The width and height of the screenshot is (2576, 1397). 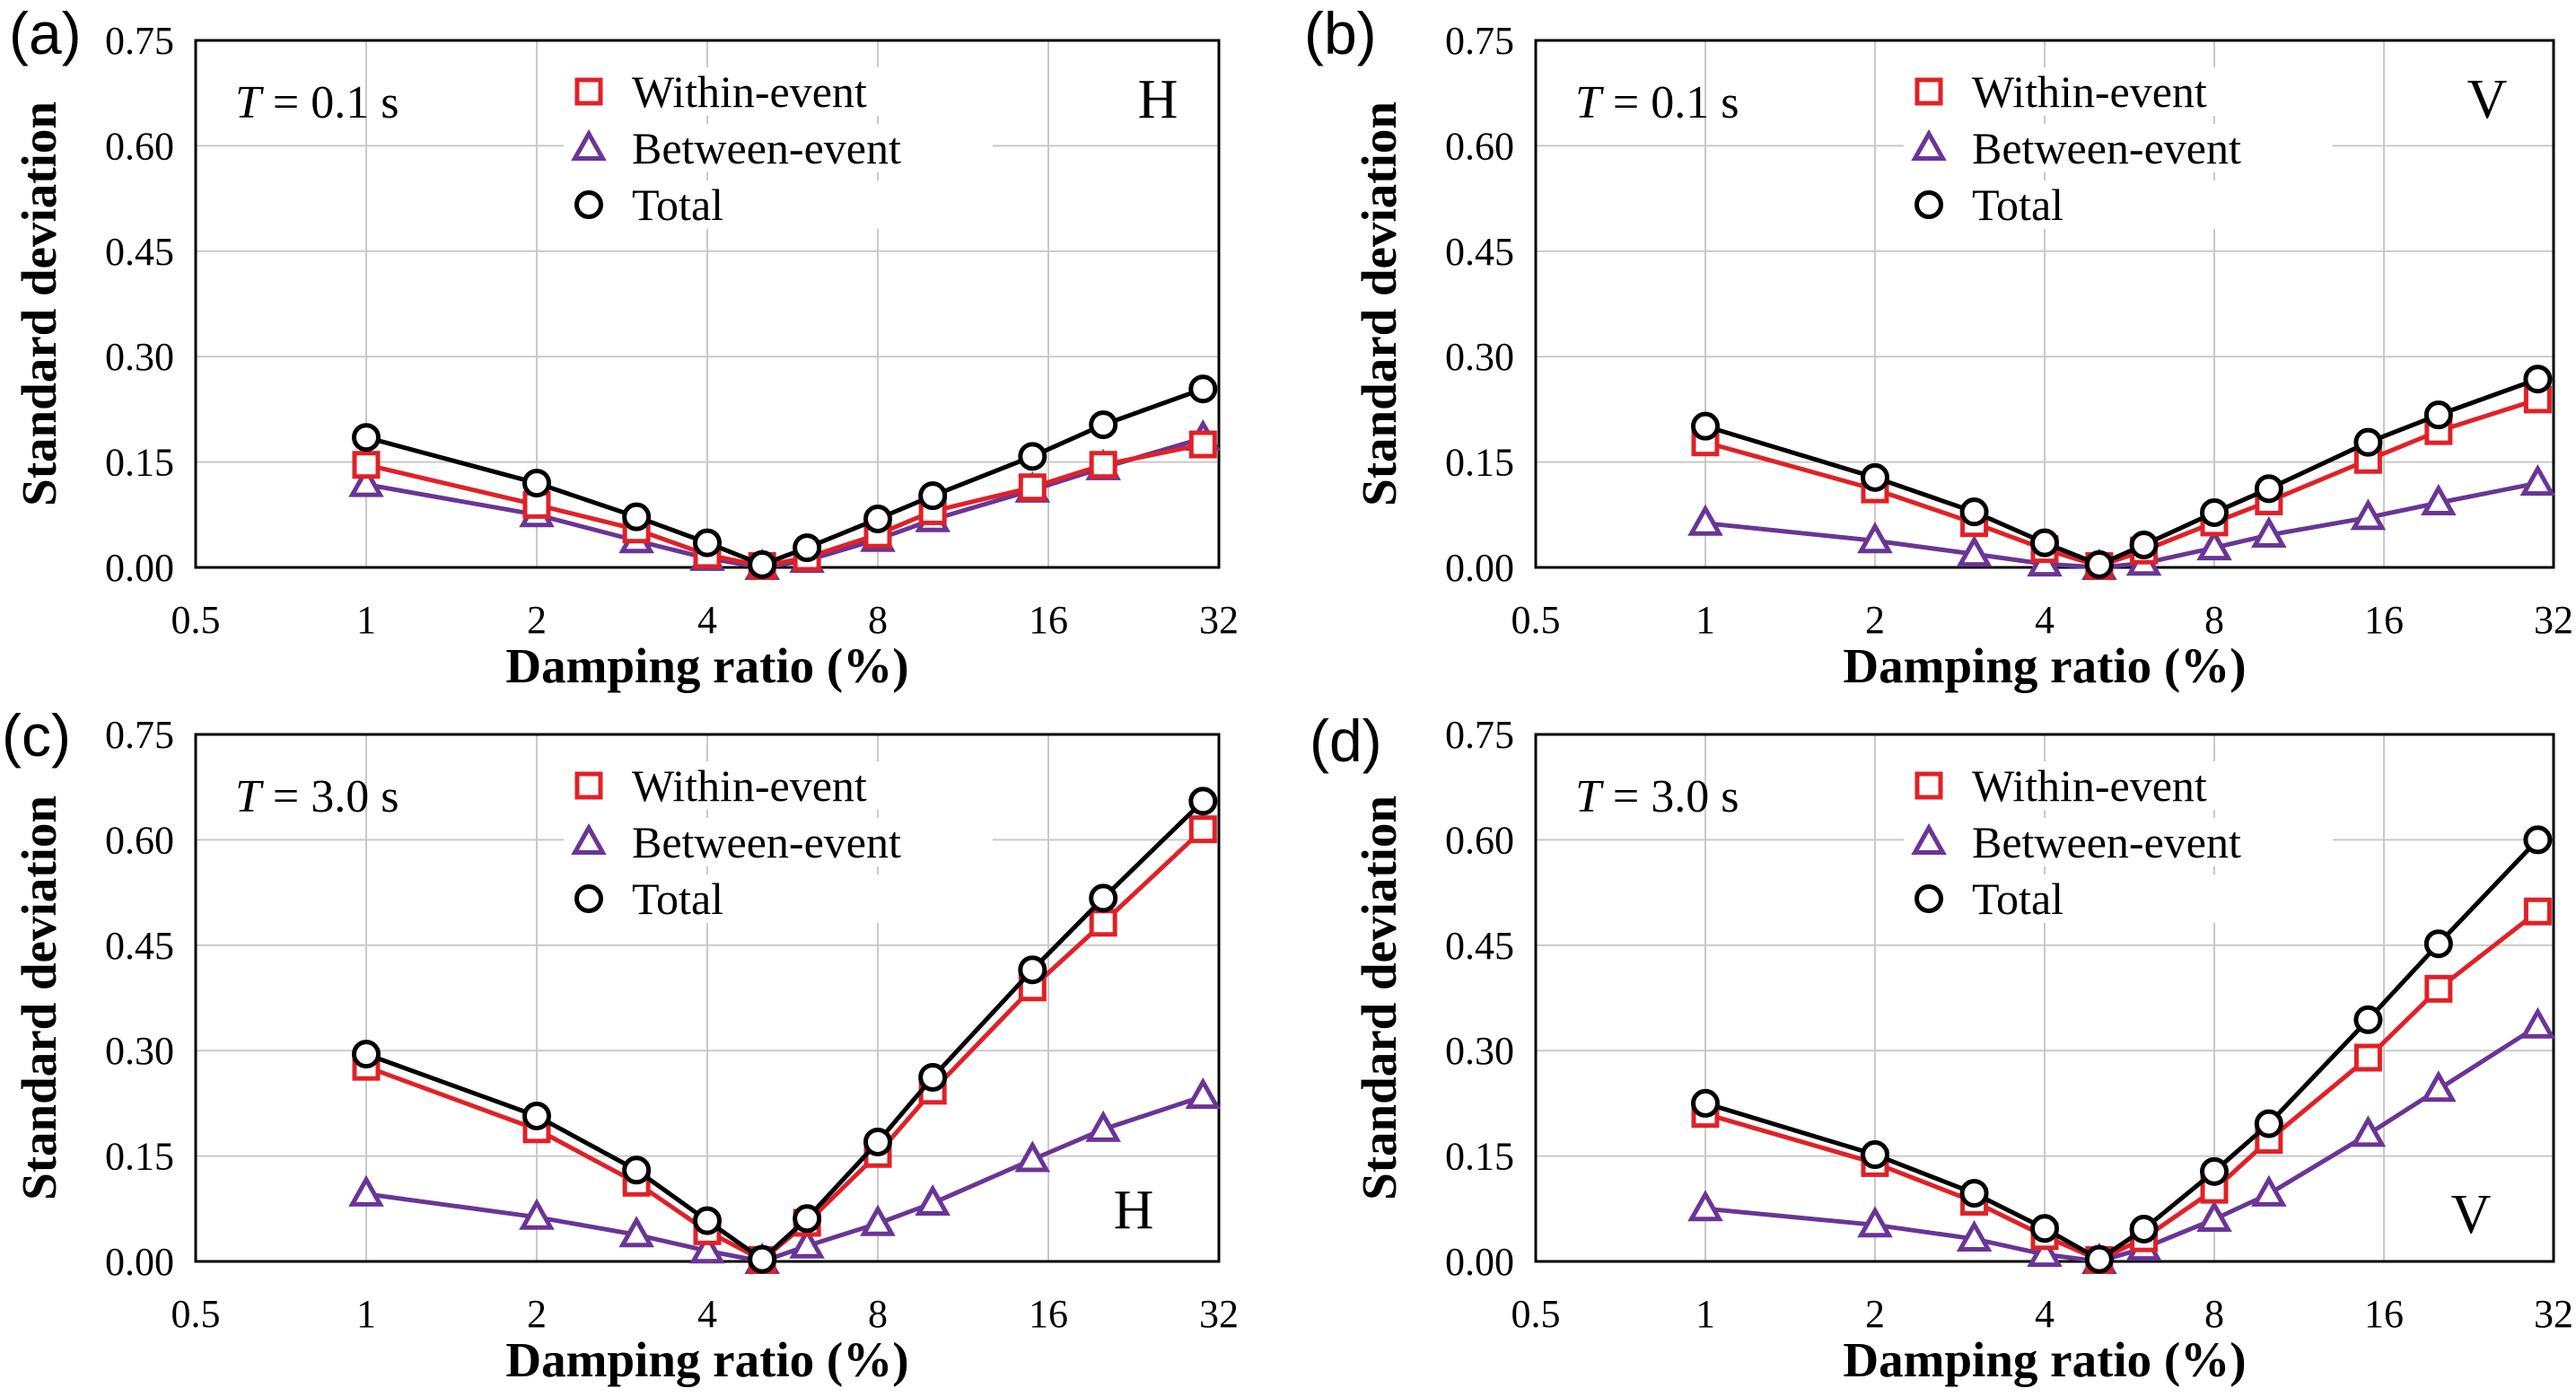 What do you see at coordinates (1657, 102) in the screenshot?
I see `period-annotation: T = 0.1 s` at bounding box center [1657, 102].